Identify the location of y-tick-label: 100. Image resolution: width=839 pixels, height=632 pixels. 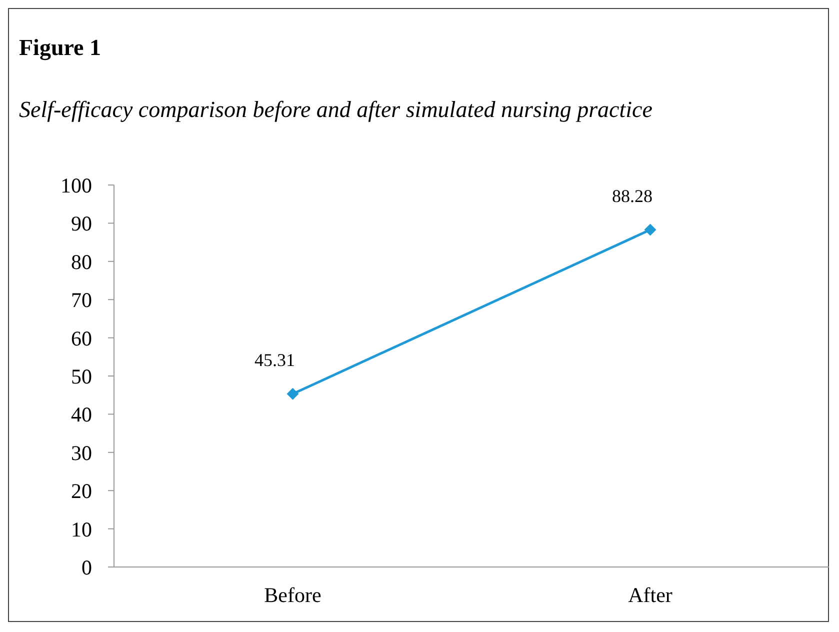
(76, 185).